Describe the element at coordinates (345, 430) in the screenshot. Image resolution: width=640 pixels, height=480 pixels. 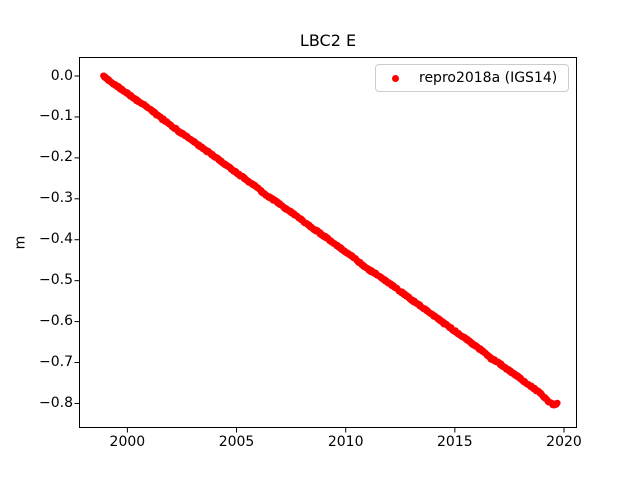
I see `x-ticks` at that location.